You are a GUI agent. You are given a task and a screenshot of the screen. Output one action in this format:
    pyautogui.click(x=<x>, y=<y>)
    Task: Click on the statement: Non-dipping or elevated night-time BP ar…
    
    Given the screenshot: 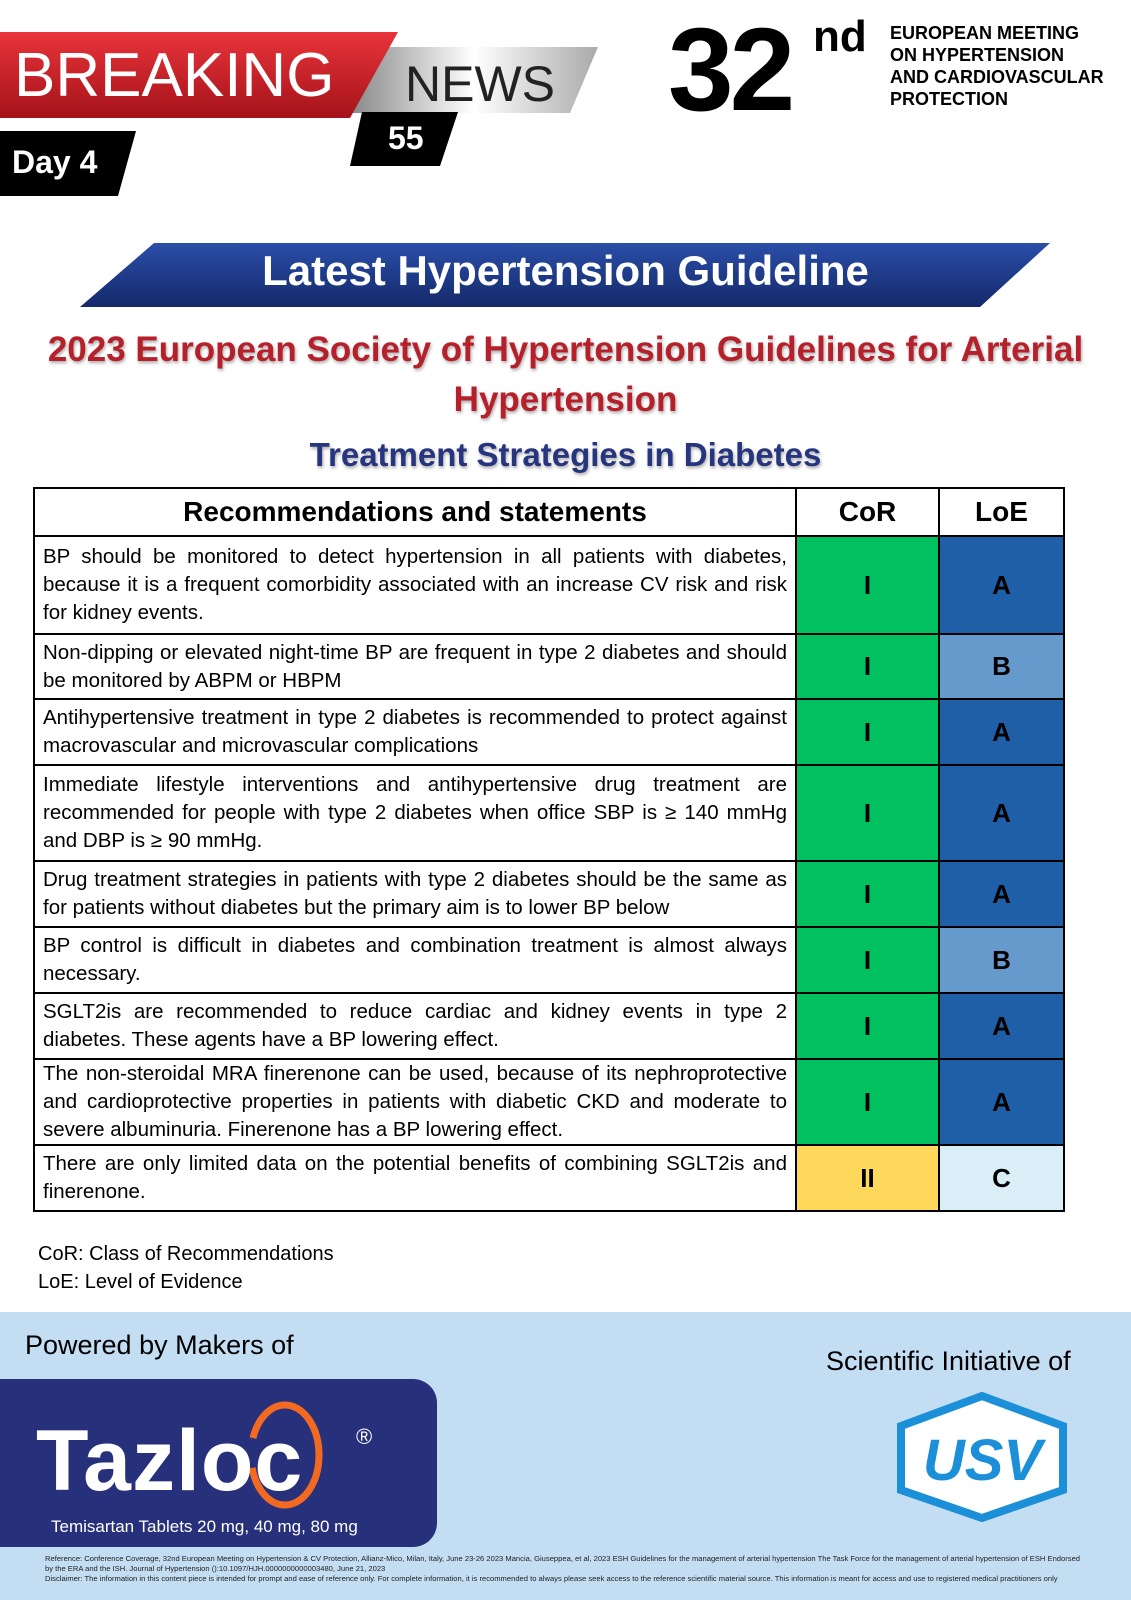 What is the action you would take?
    pyautogui.click(x=415, y=666)
    